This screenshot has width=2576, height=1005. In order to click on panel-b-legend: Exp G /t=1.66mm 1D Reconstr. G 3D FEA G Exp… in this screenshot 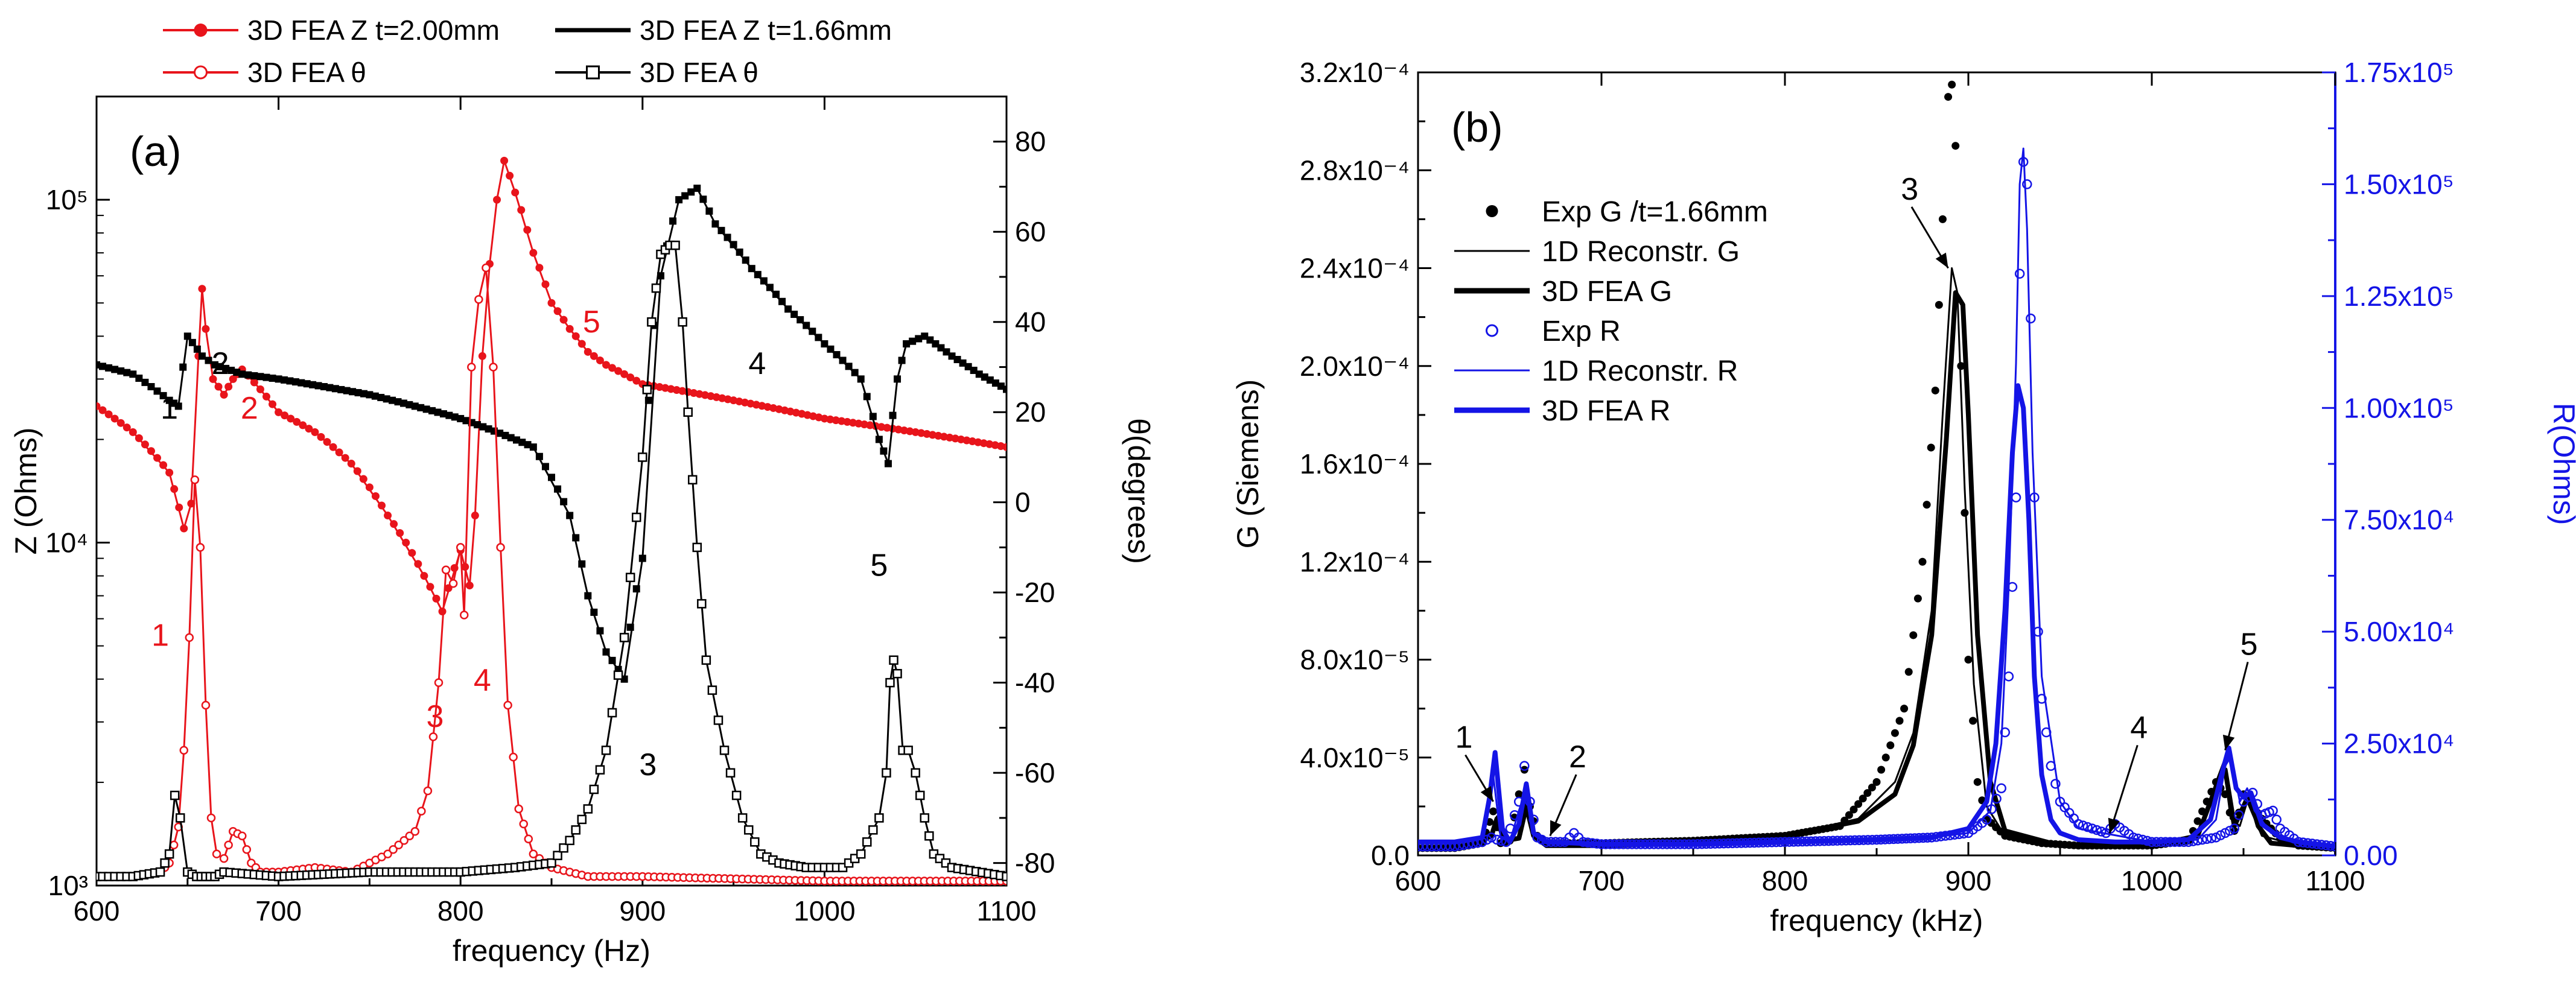, I will do `click(1611, 312)`.